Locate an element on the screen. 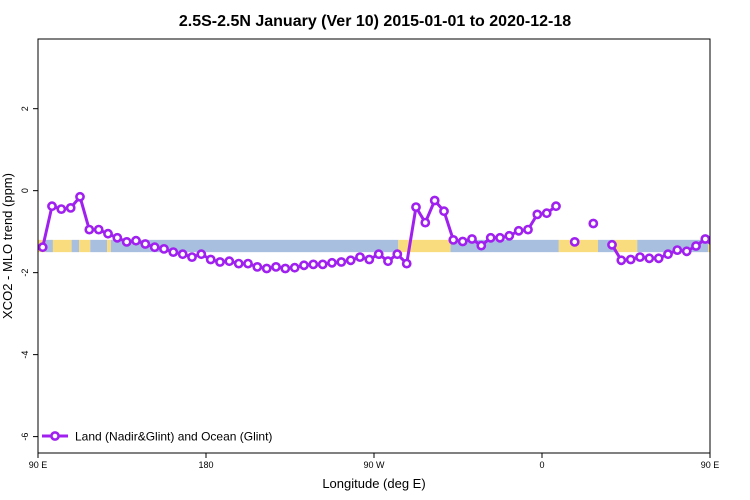 The image size is (750, 500). x-tick-label: 90 W is located at coordinates (374, 465).